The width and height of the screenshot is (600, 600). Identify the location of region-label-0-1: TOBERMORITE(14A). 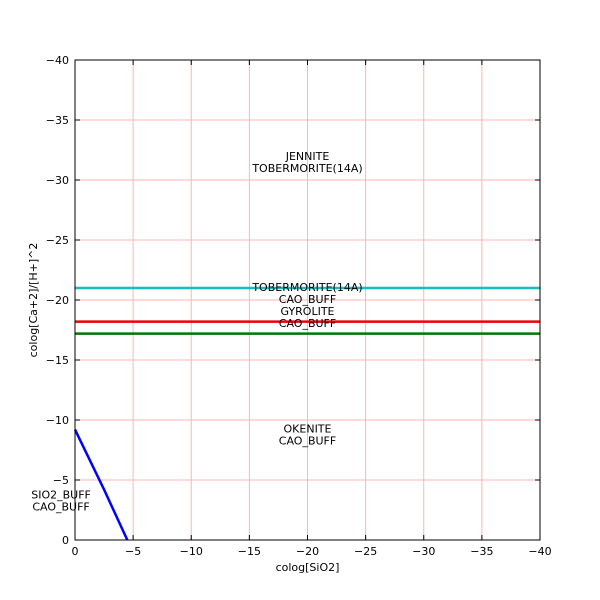
(306, 168).